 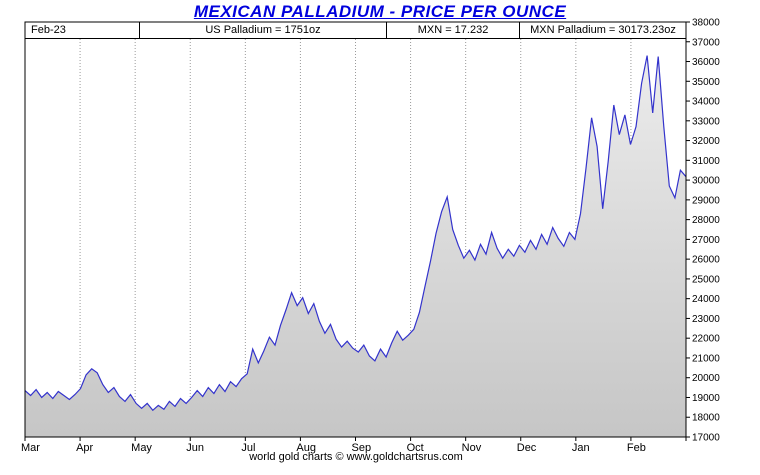 I want to click on svg-text: 22000, so click(x=706, y=339).